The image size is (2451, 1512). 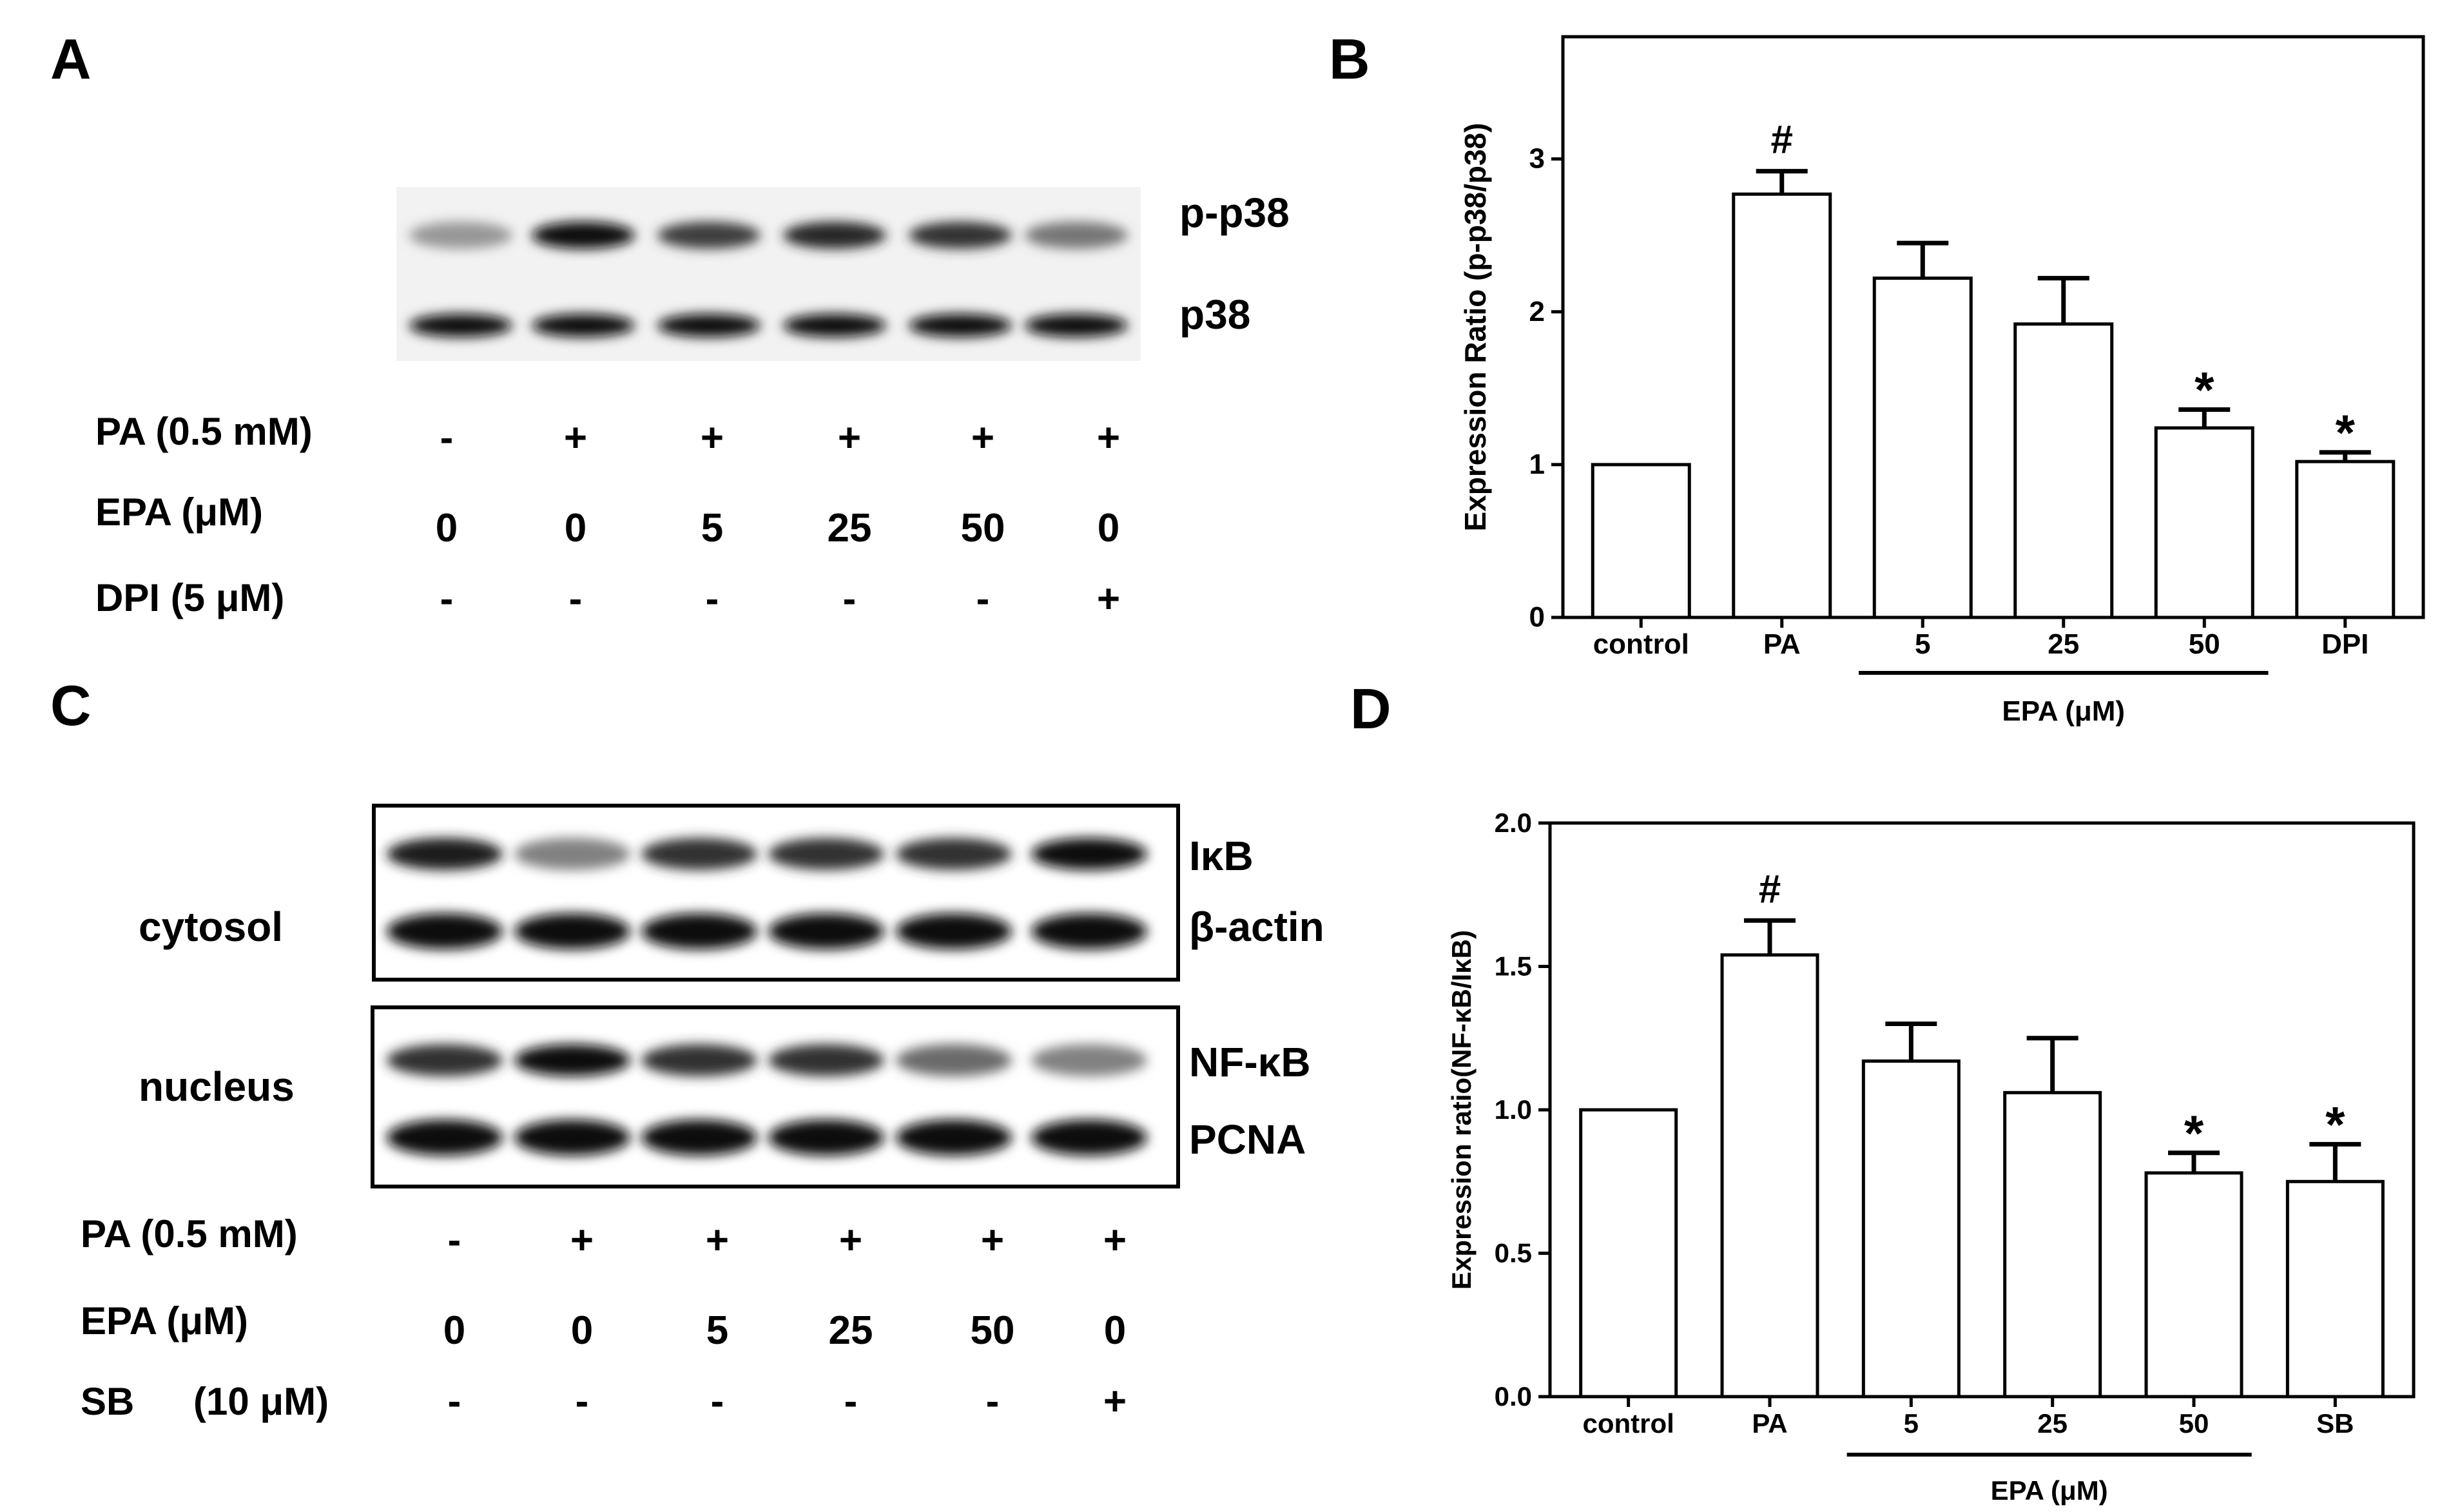 I want to click on condition-1-lane-2: +, so click(x=582, y=1240).